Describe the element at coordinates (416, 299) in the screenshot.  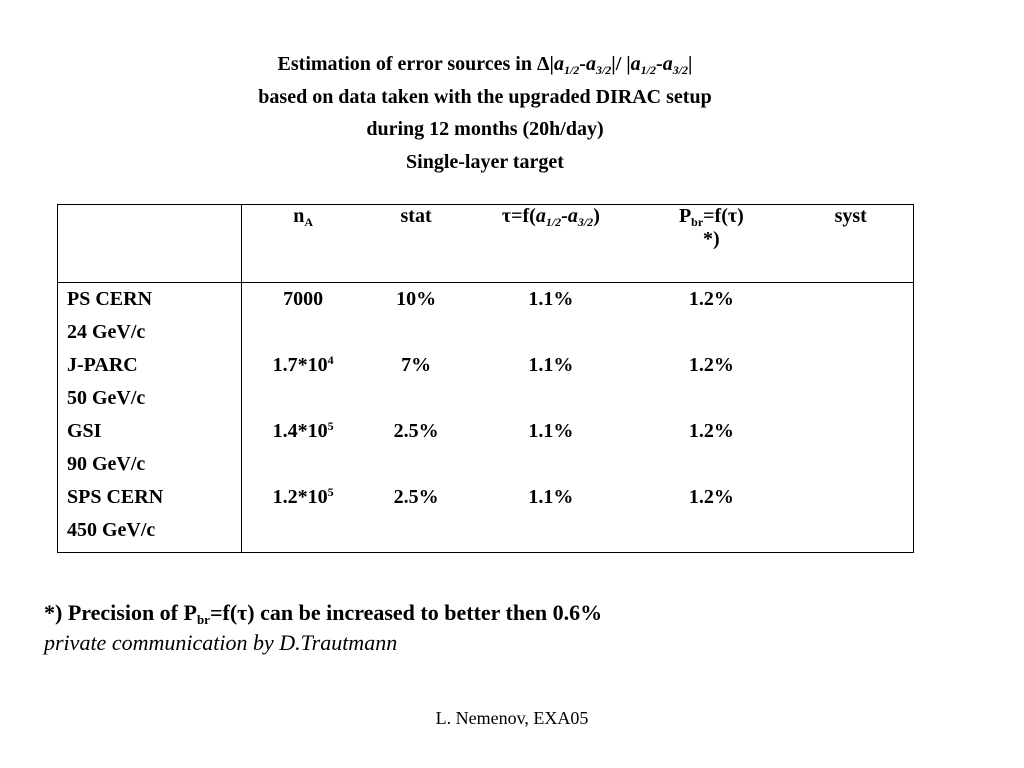
I see `row-stat: 10%` at that location.